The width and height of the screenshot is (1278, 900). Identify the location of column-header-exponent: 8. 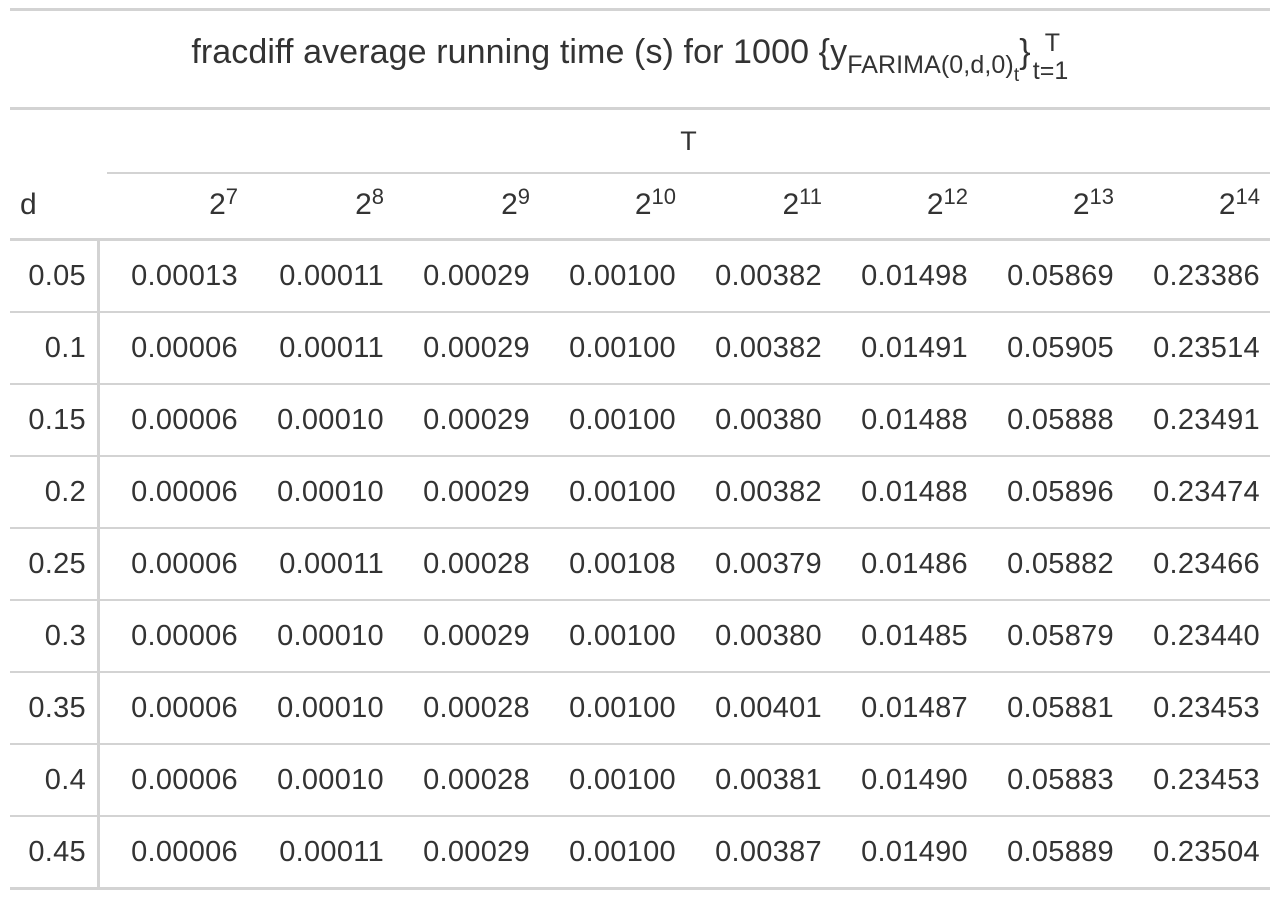
(377, 196).